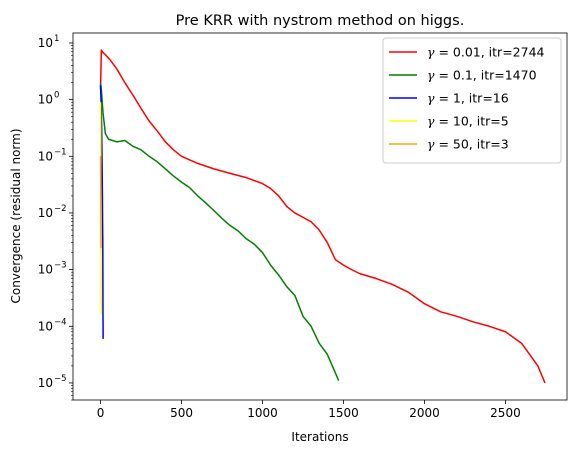 The height and width of the screenshot is (455, 578). Describe the element at coordinates (56, 39) in the screenshot. I see `y-tick-exponent: 1` at that location.